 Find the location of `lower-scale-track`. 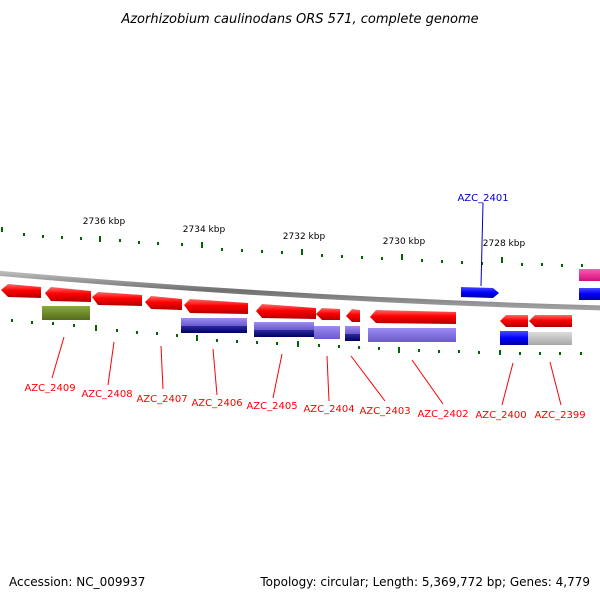

lower-scale-track is located at coordinates (296, 337).